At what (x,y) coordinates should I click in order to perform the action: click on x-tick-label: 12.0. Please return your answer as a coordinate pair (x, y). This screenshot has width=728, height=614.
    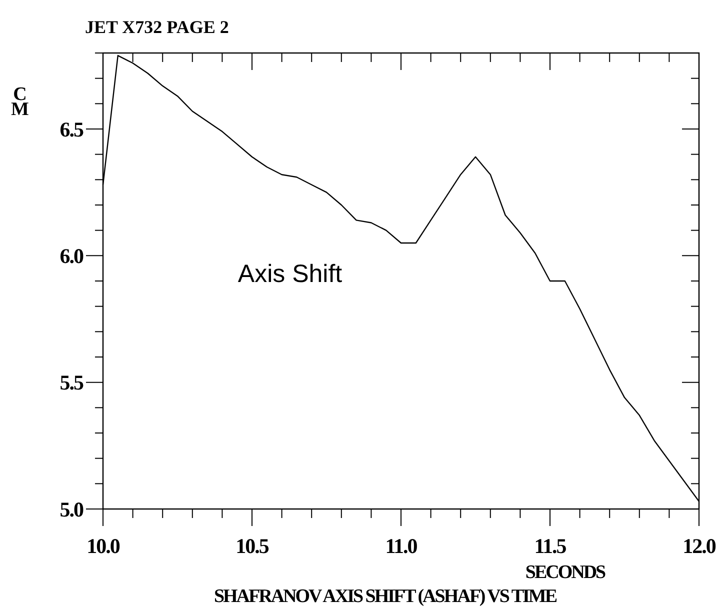
    Looking at the image, I should click on (699, 546).